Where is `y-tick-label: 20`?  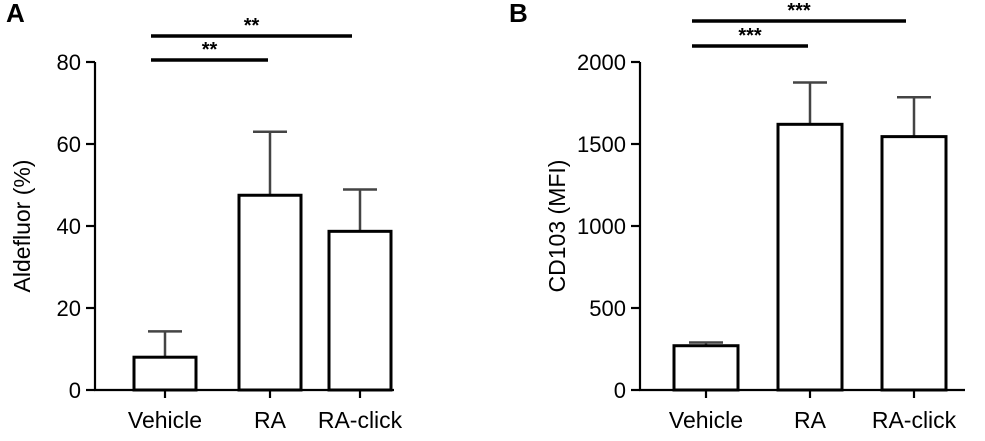
y-tick-label: 20 is located at coordinates (69, 308).